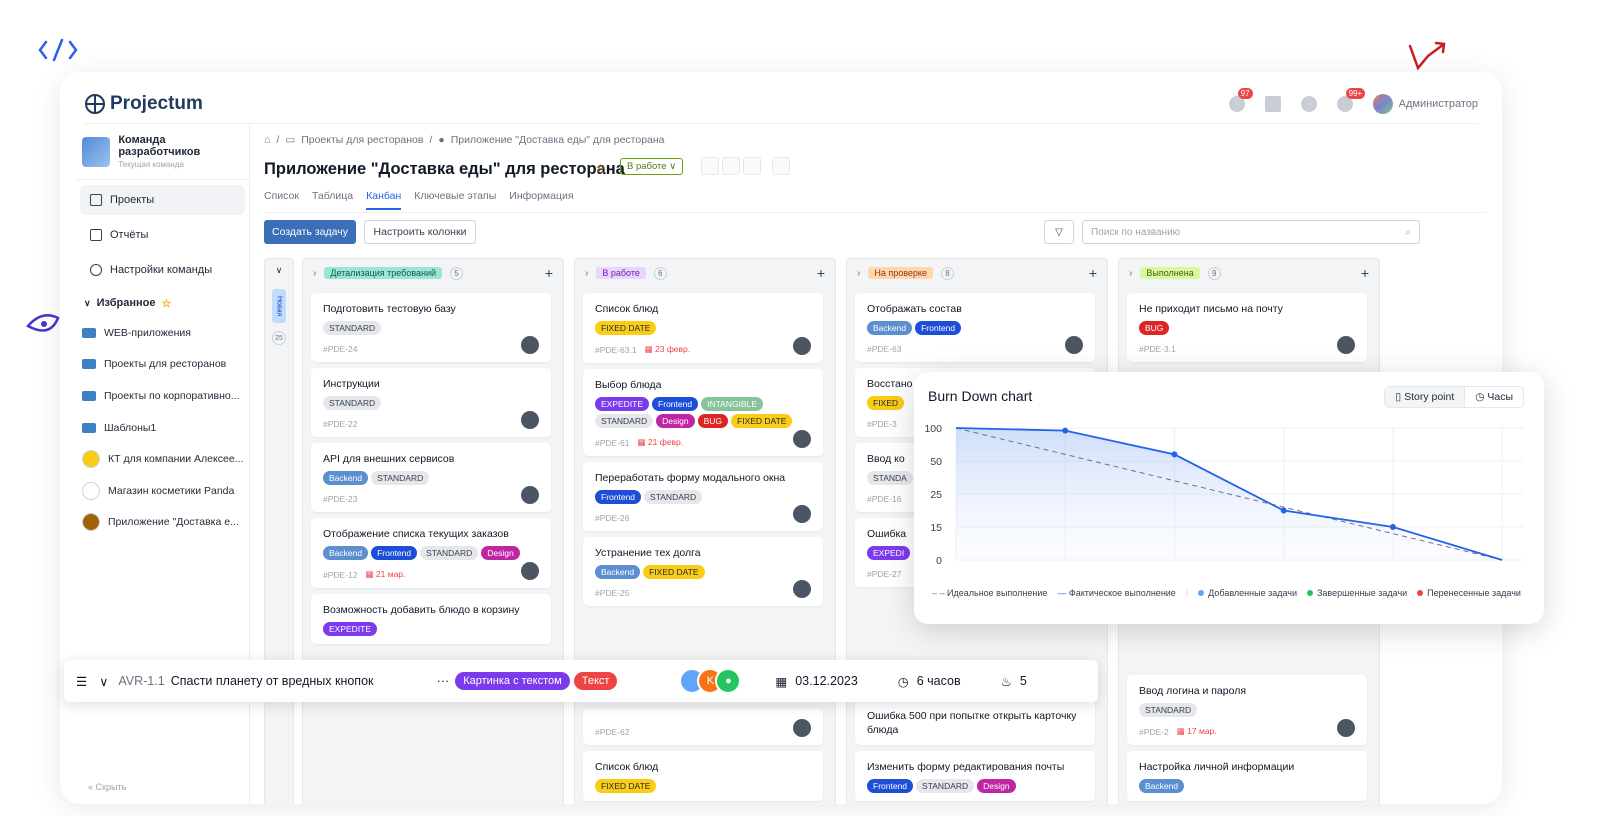  I want to click on column-label: Новая, so click(279, 306).